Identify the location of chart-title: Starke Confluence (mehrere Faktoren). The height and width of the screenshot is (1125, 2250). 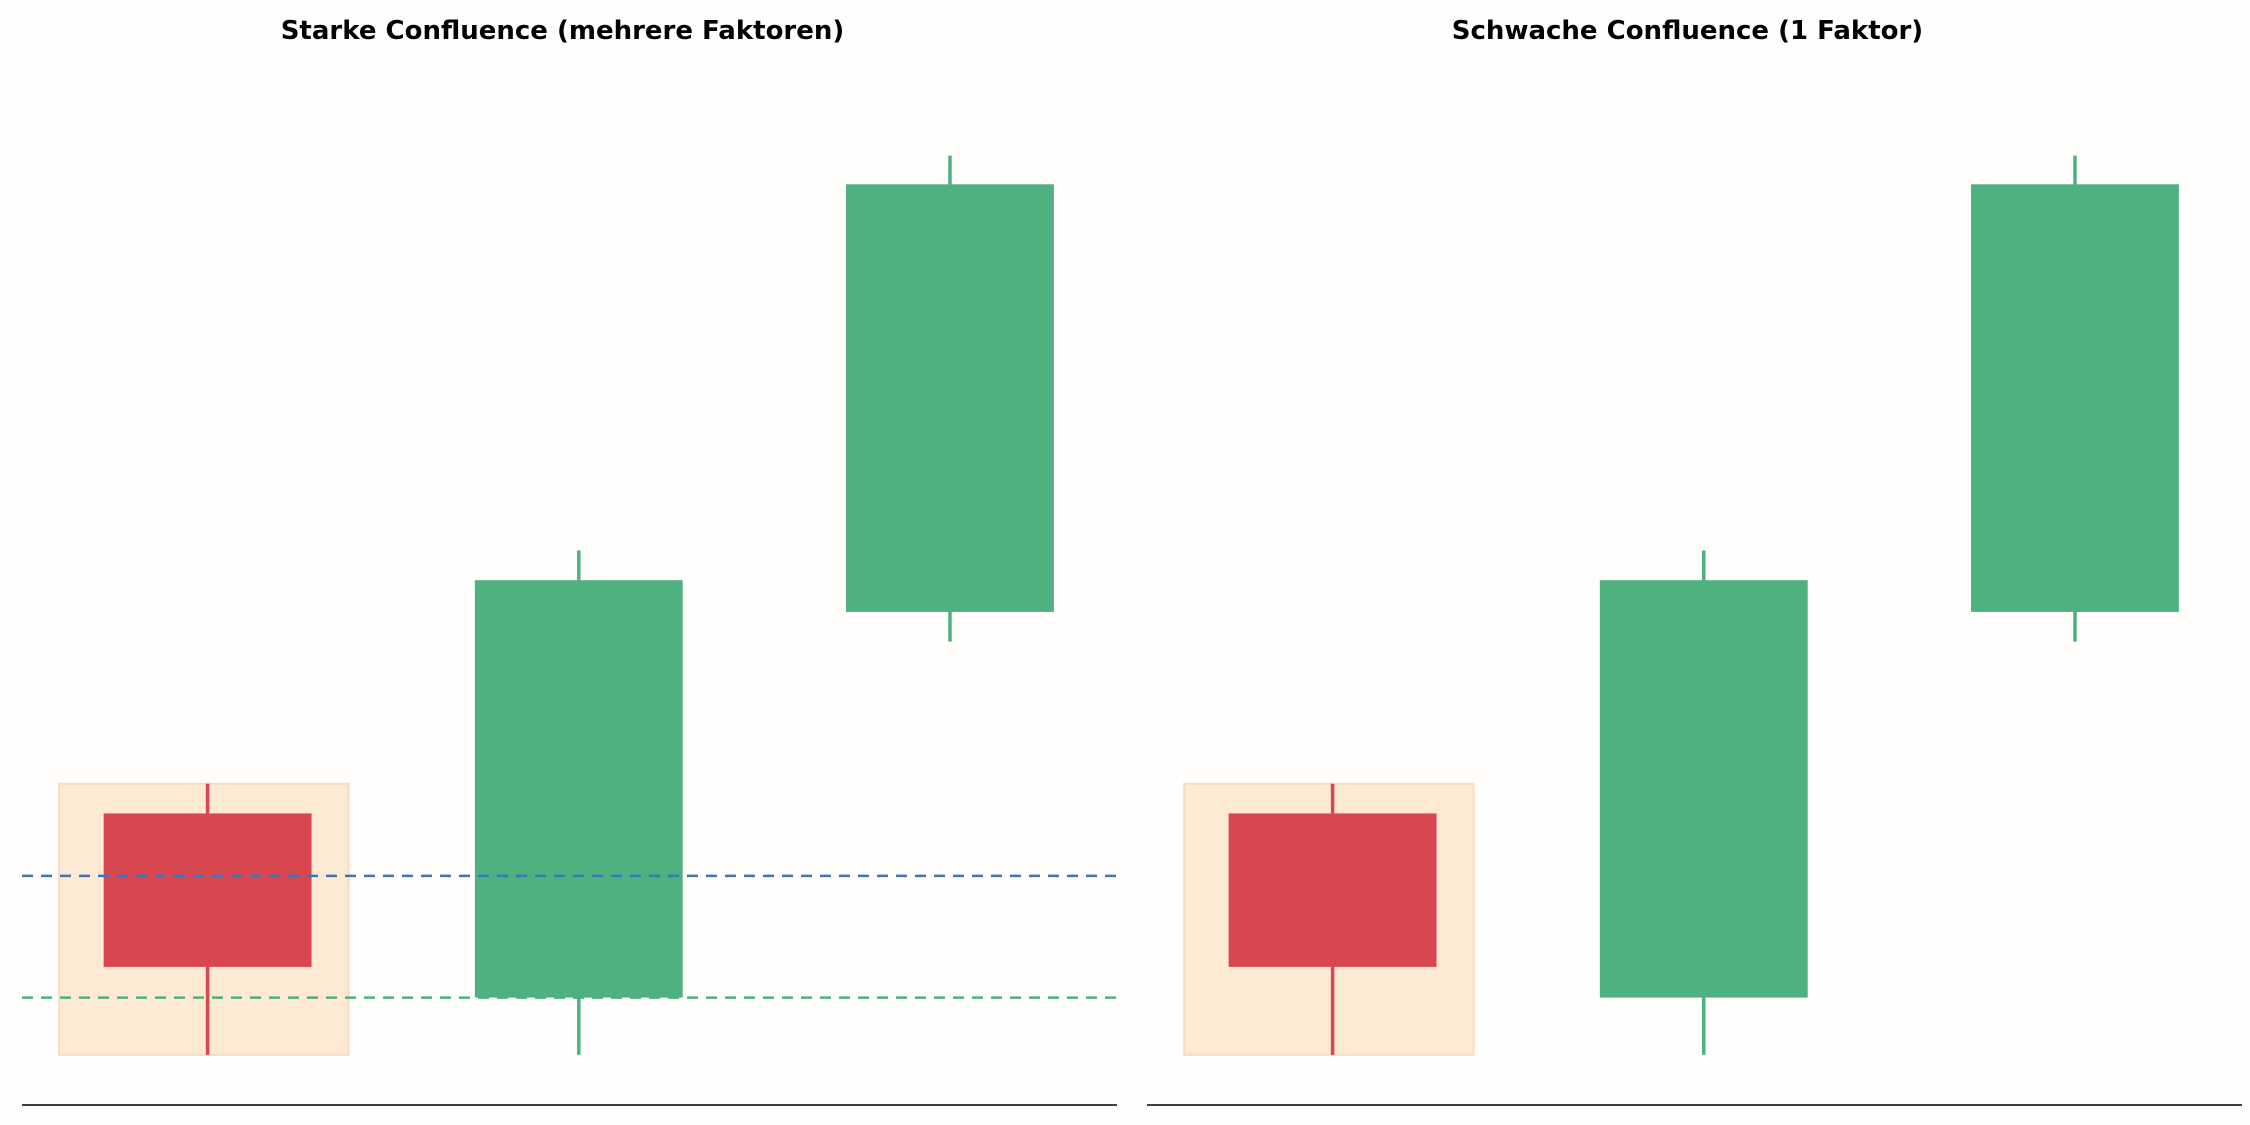
(562, 31).